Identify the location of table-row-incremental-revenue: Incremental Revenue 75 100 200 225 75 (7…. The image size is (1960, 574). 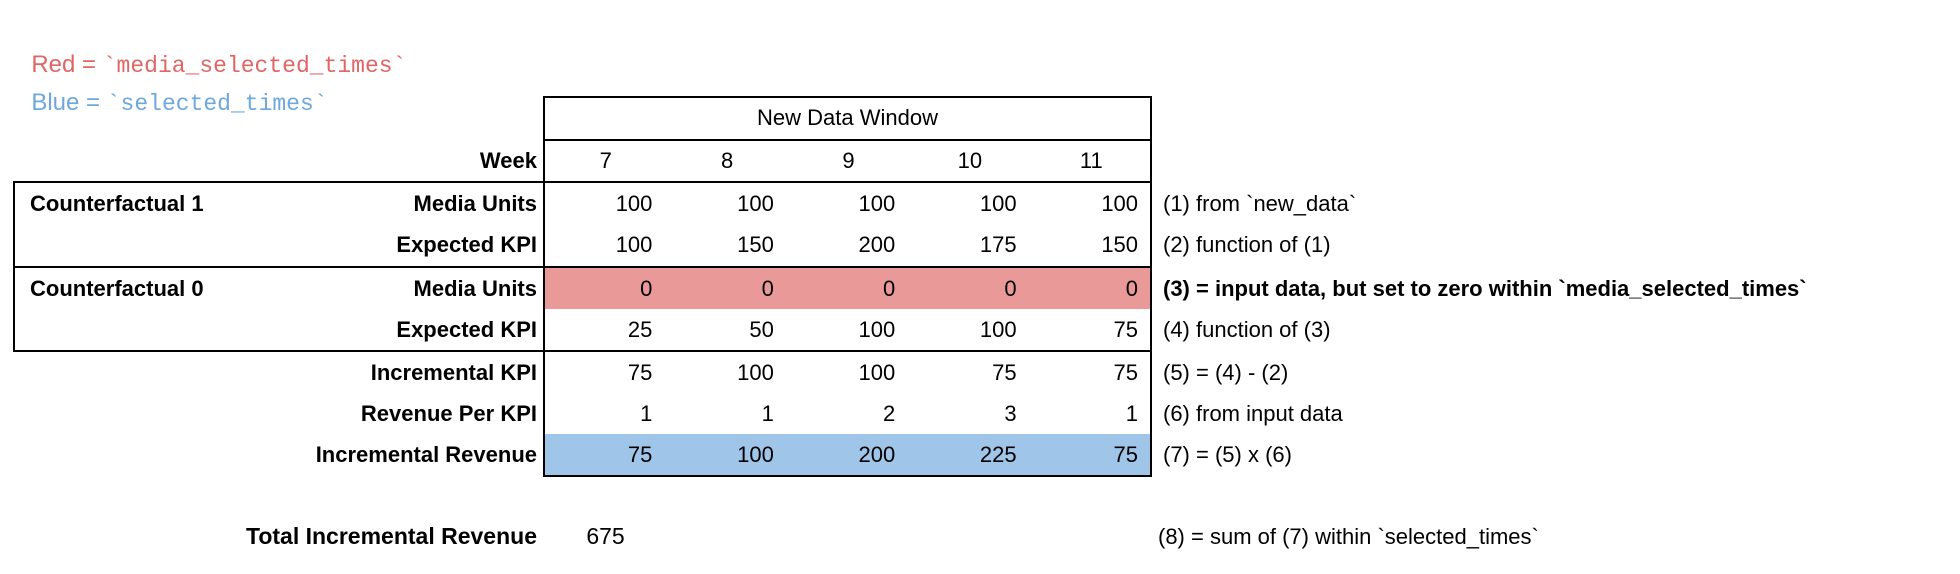
(980, 454).